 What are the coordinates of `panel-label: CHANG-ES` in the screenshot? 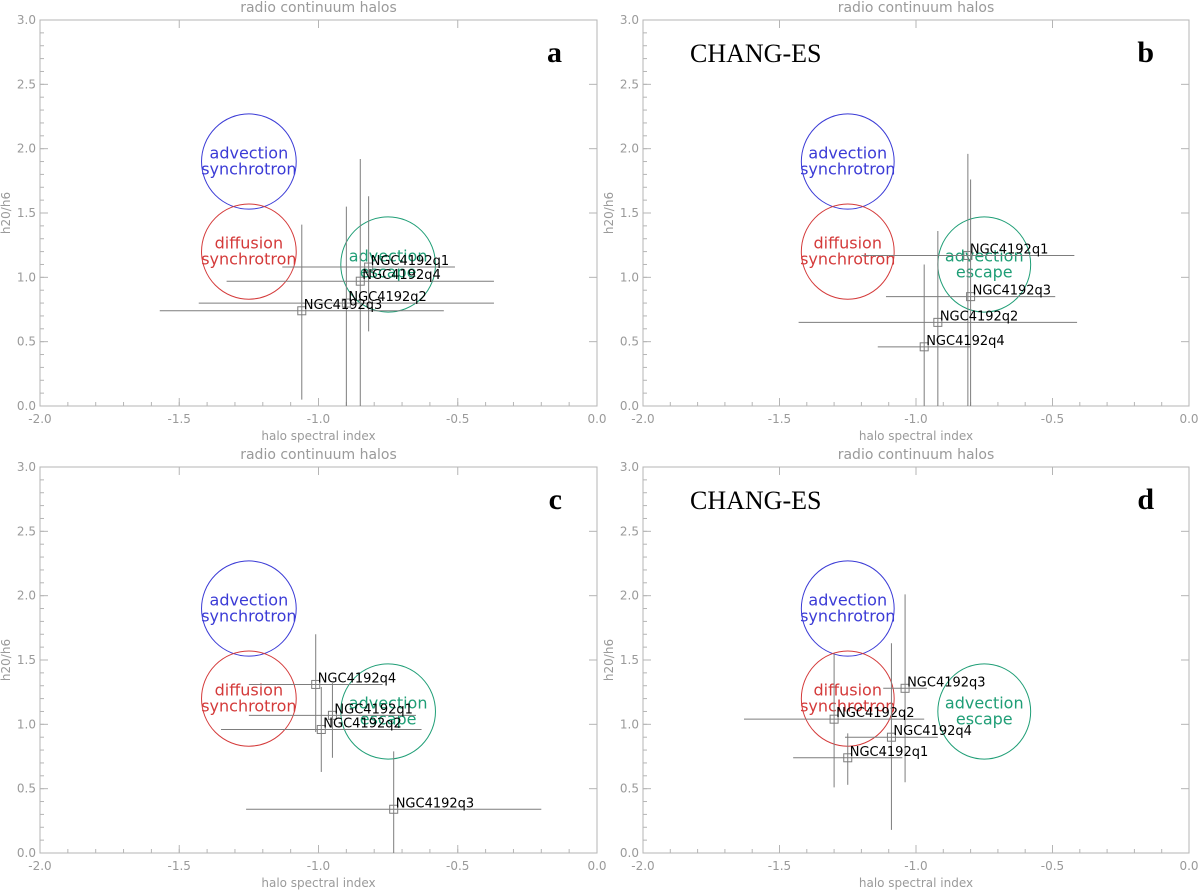 It's located at (755, 53).